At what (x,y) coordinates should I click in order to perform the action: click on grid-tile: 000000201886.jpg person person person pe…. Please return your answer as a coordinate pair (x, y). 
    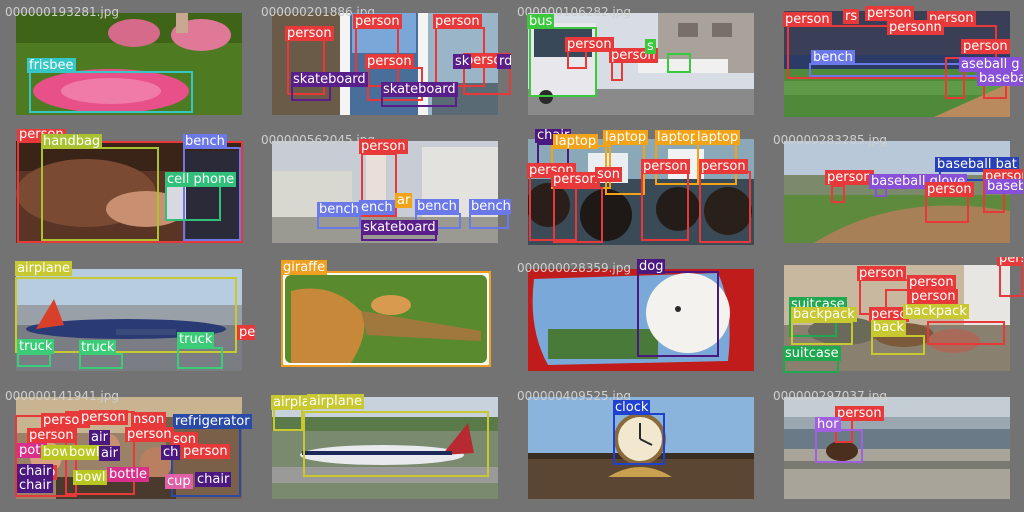
    Looking at the image, I should click on (384, 64).